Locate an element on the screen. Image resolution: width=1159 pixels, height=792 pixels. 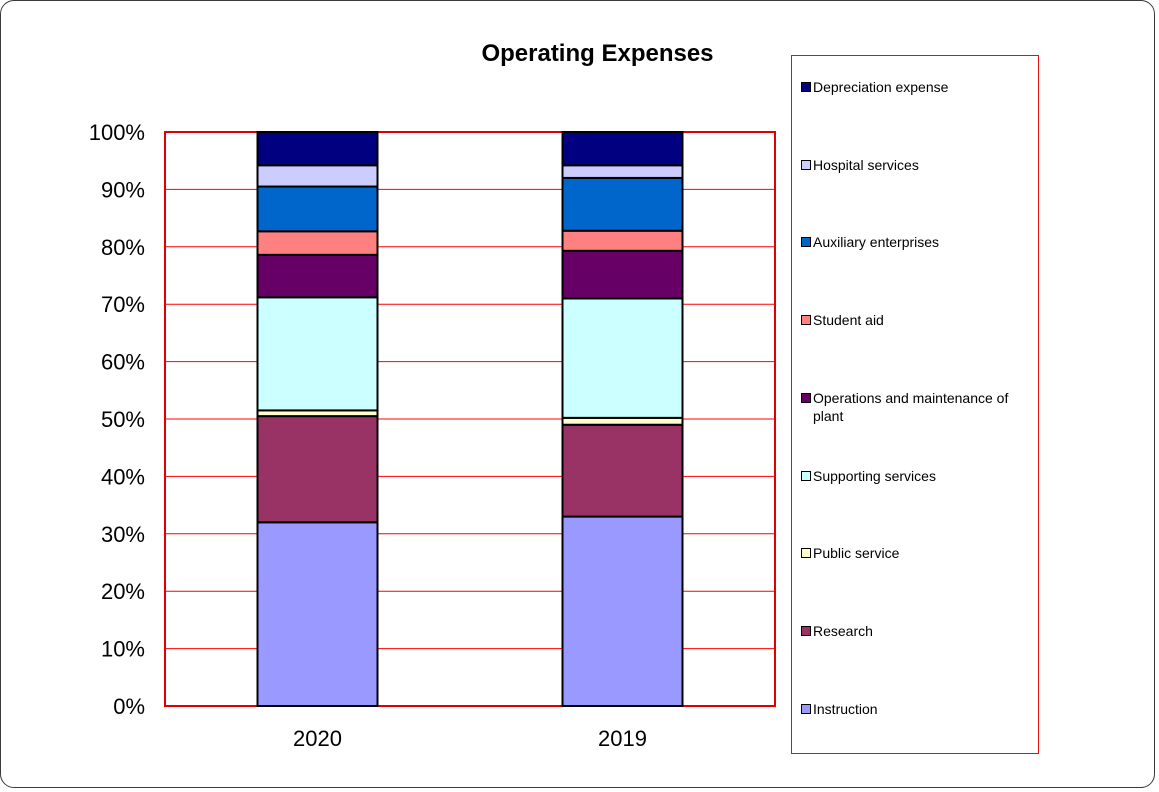
y-tick-label: 80% is located at coordinates (123, 247).